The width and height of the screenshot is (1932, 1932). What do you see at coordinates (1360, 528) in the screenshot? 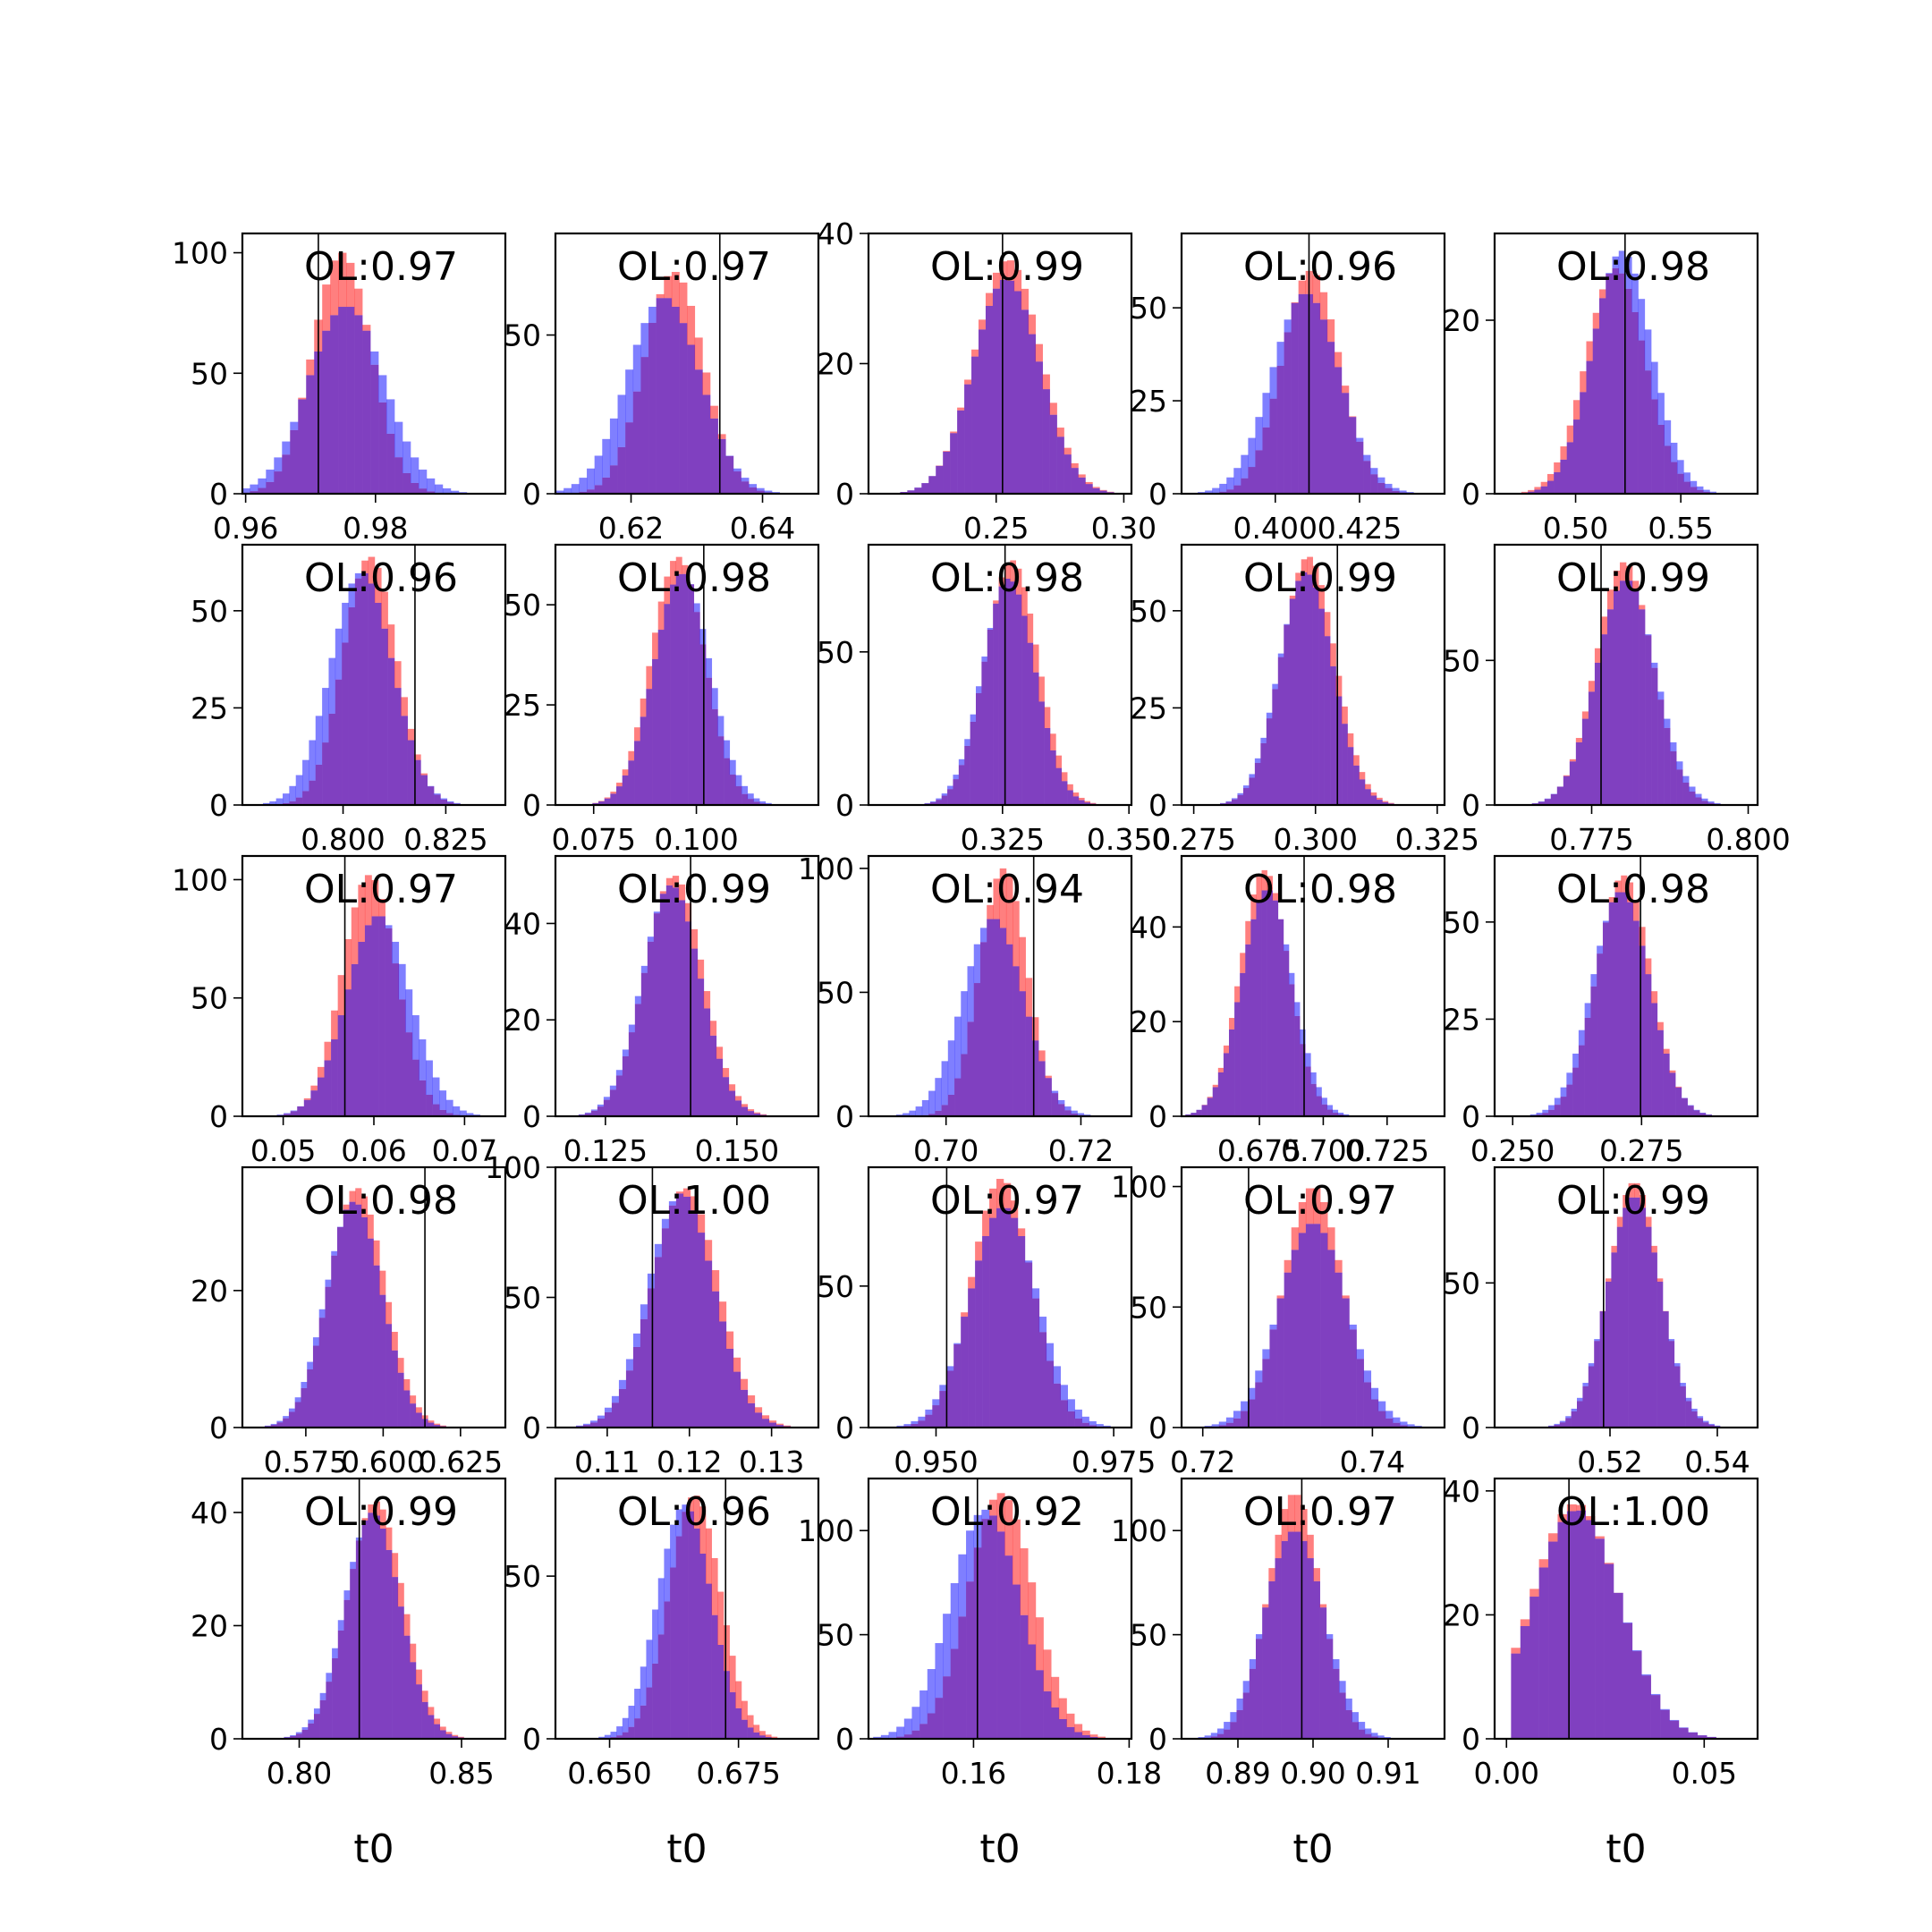
I see `x-tick-label: 0.425` at bounding box center [1360, 528].